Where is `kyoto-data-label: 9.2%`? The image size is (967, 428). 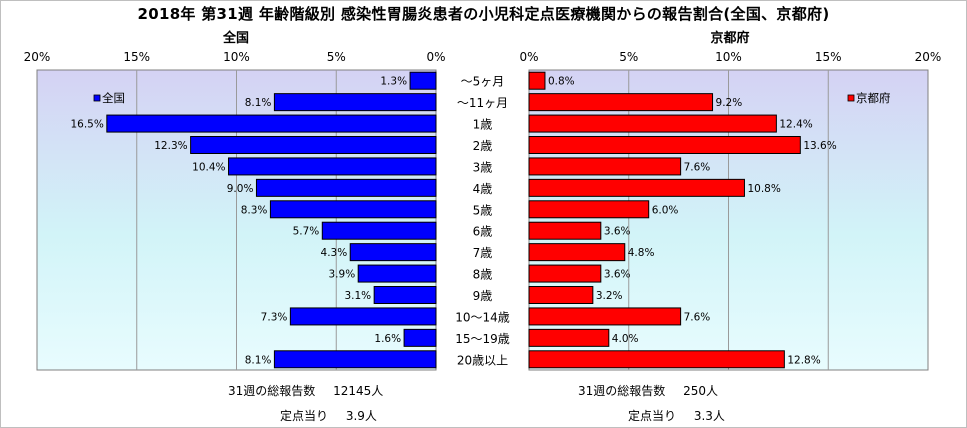
kyoto-data-label: 9.2% is located at coordinates (729, 103).